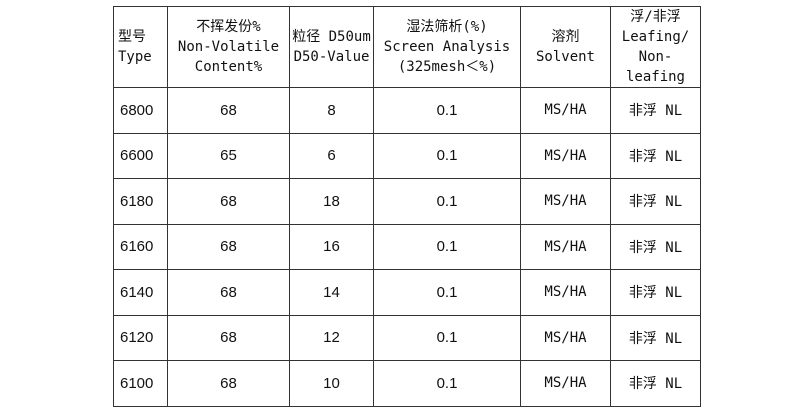 This screenshot has width=800, height=407. I want to click on cell-d50: 6, so click(331, 155).